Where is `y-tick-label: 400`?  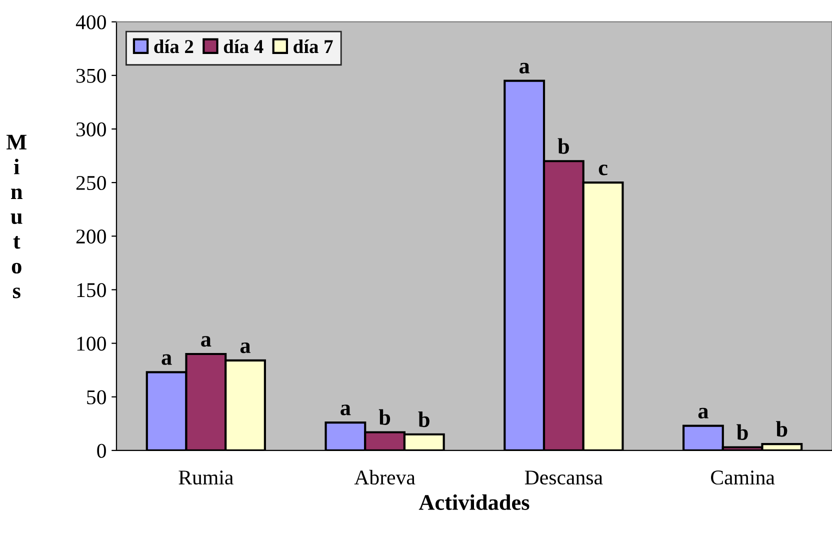
y-tick-label: 400 is located at coordinates (91, 22).